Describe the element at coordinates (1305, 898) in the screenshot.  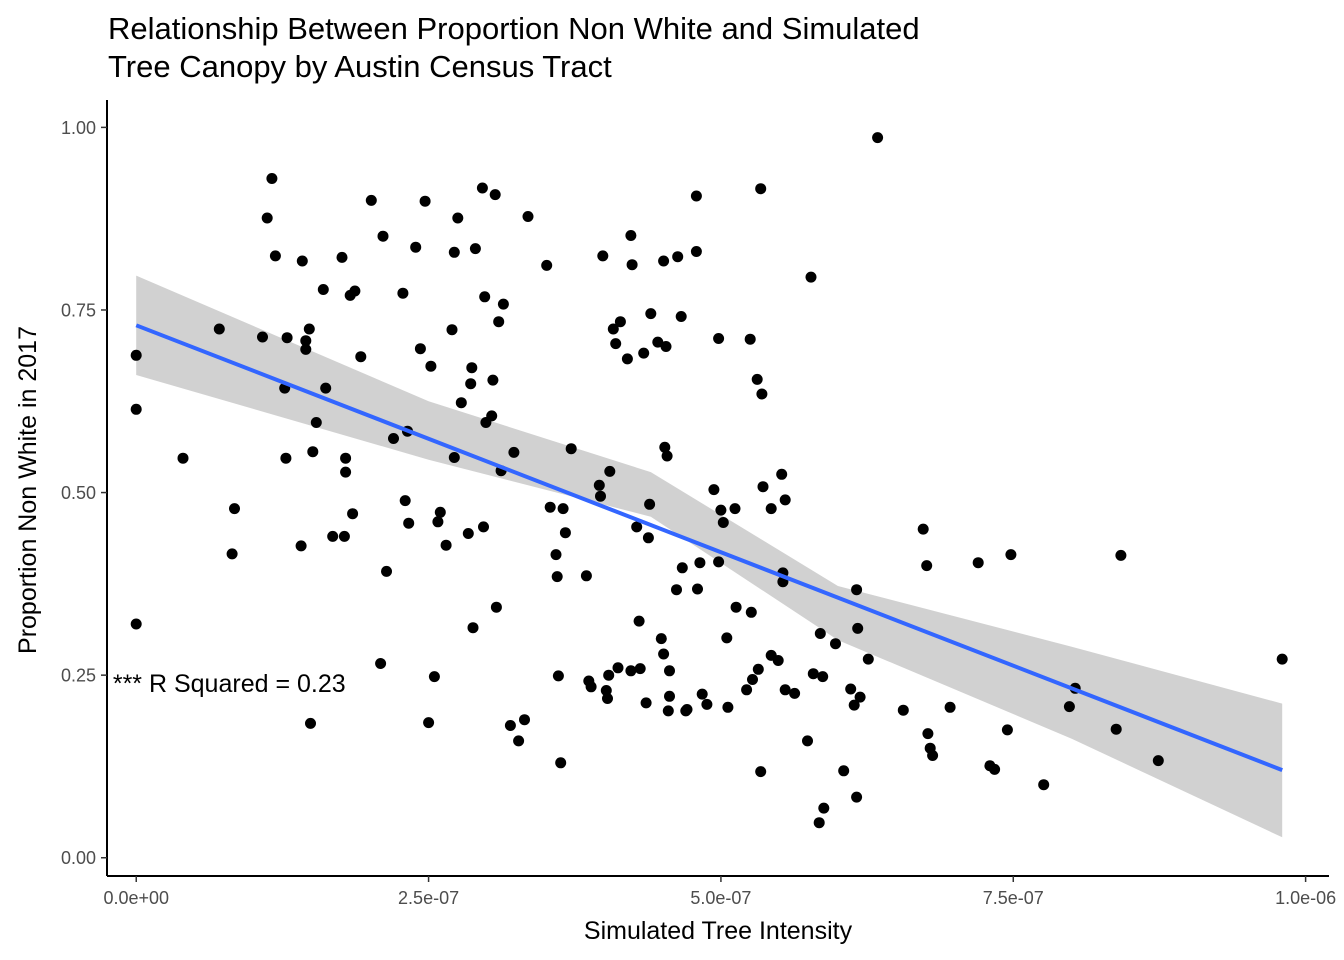
I see `x-tick-label-4: 1.0e-06` at that location.